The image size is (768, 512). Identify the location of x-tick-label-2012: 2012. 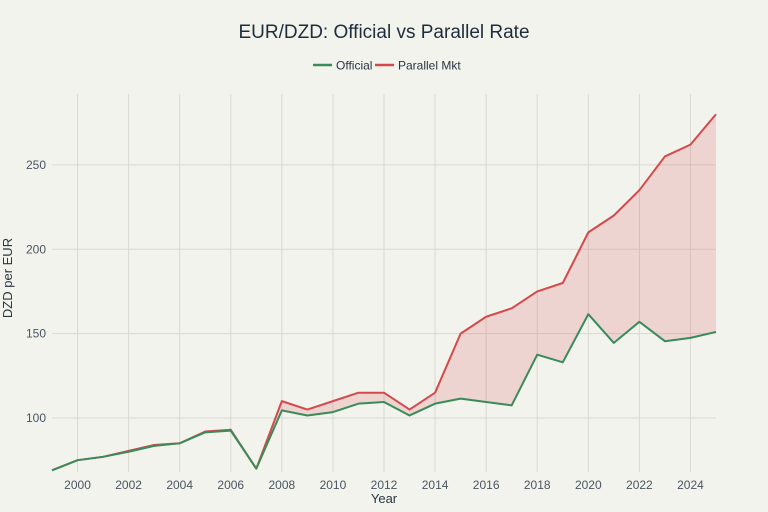
(384, 485).